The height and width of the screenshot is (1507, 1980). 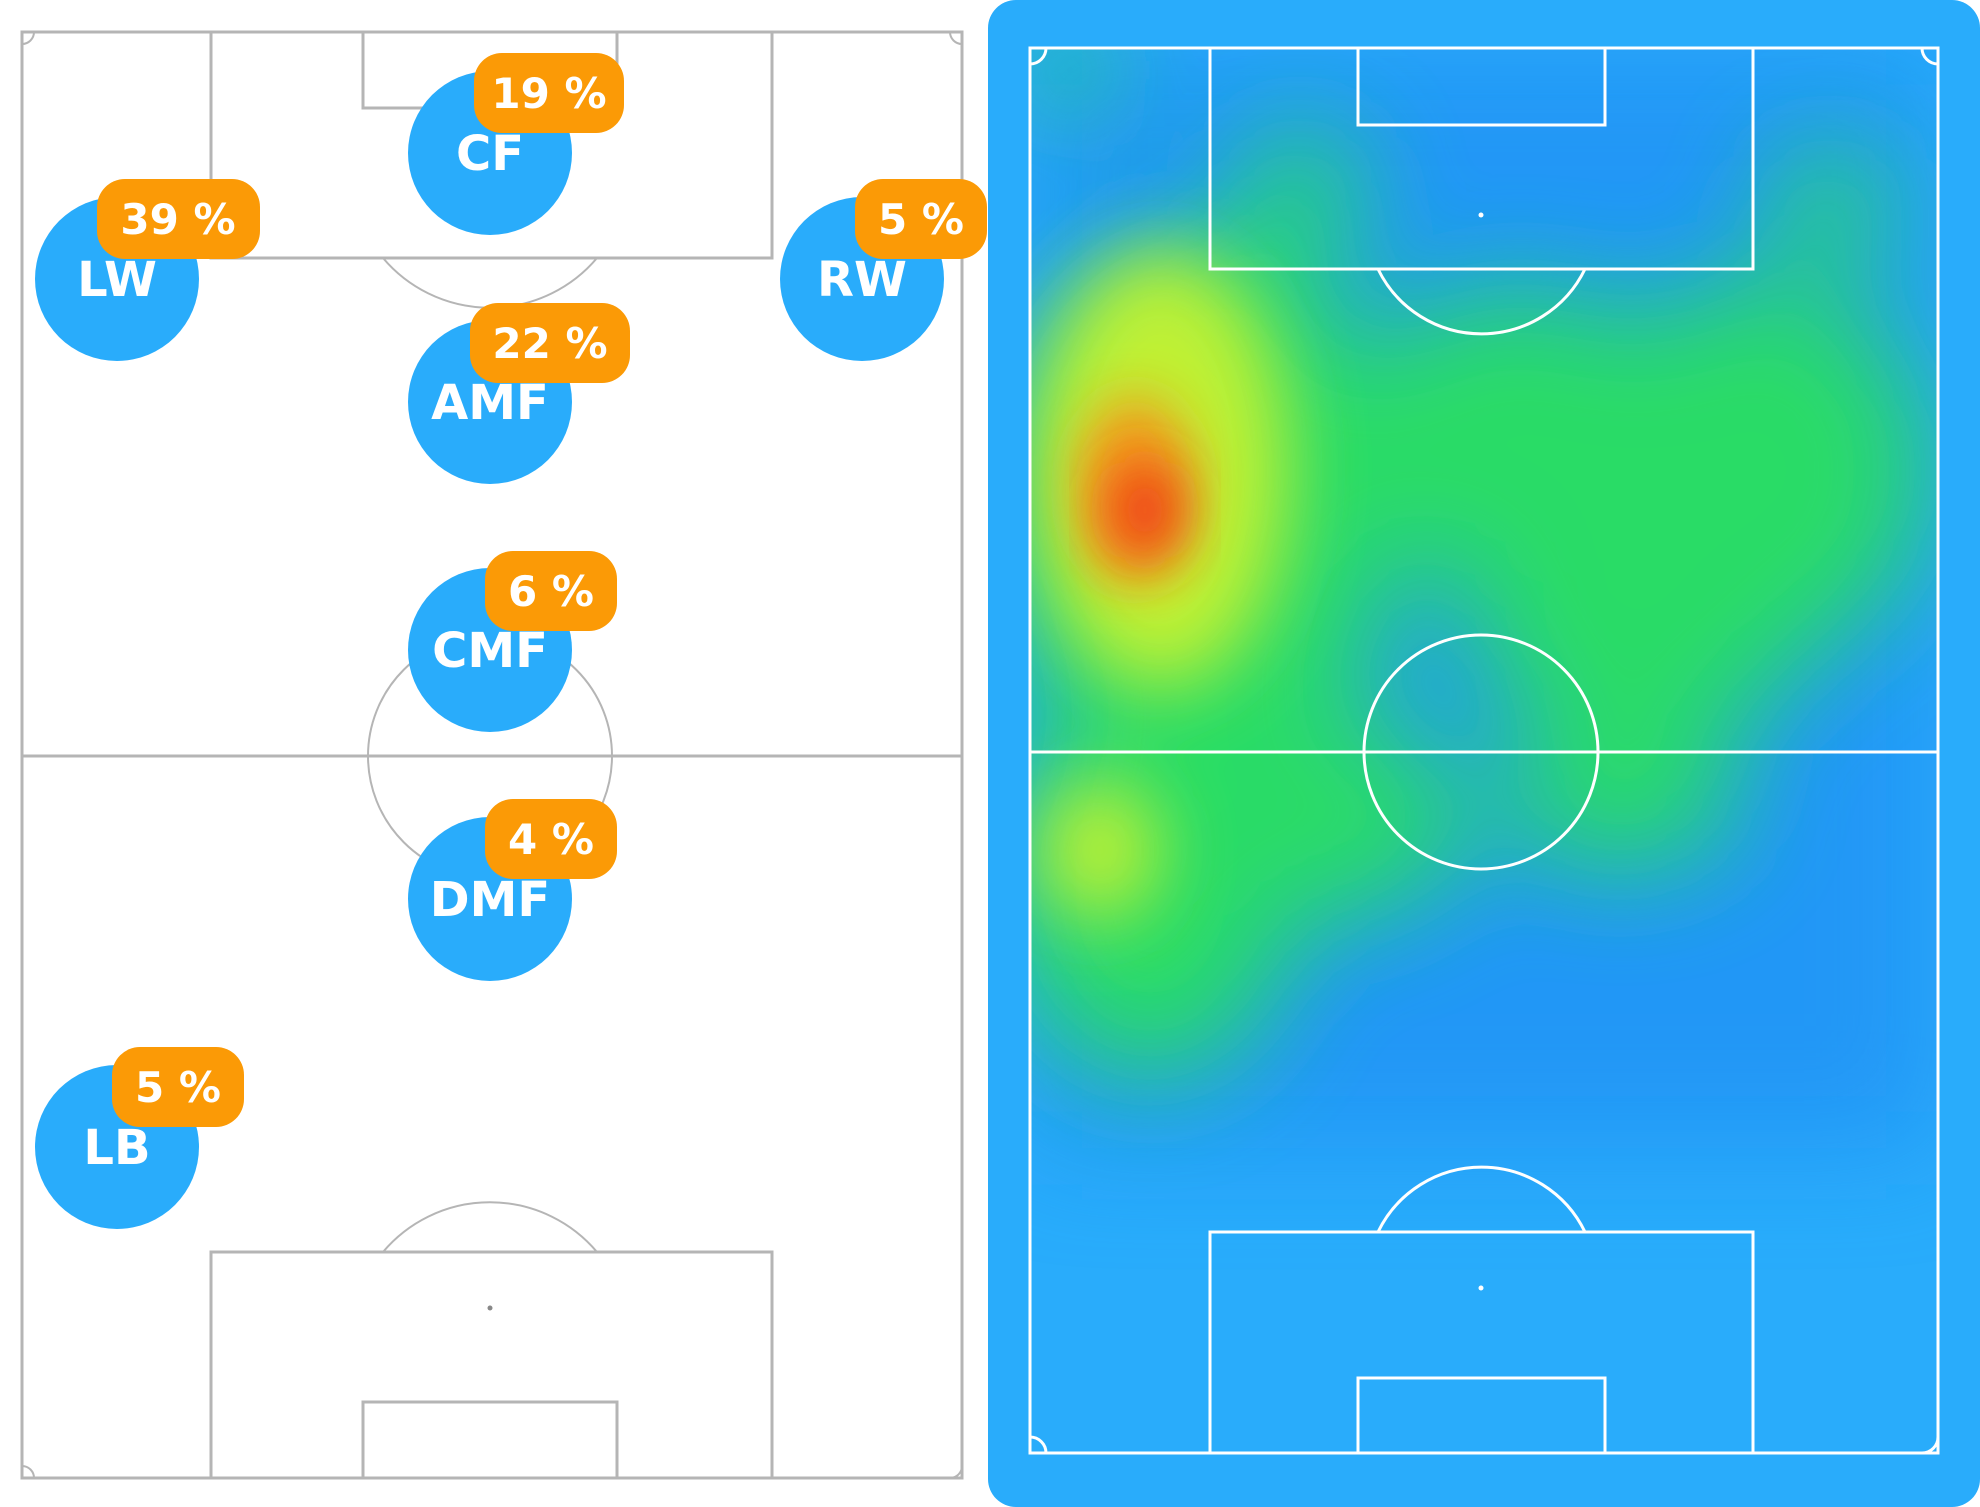 I want to click on percent-label: 19 %, so click(x=548, y=93).